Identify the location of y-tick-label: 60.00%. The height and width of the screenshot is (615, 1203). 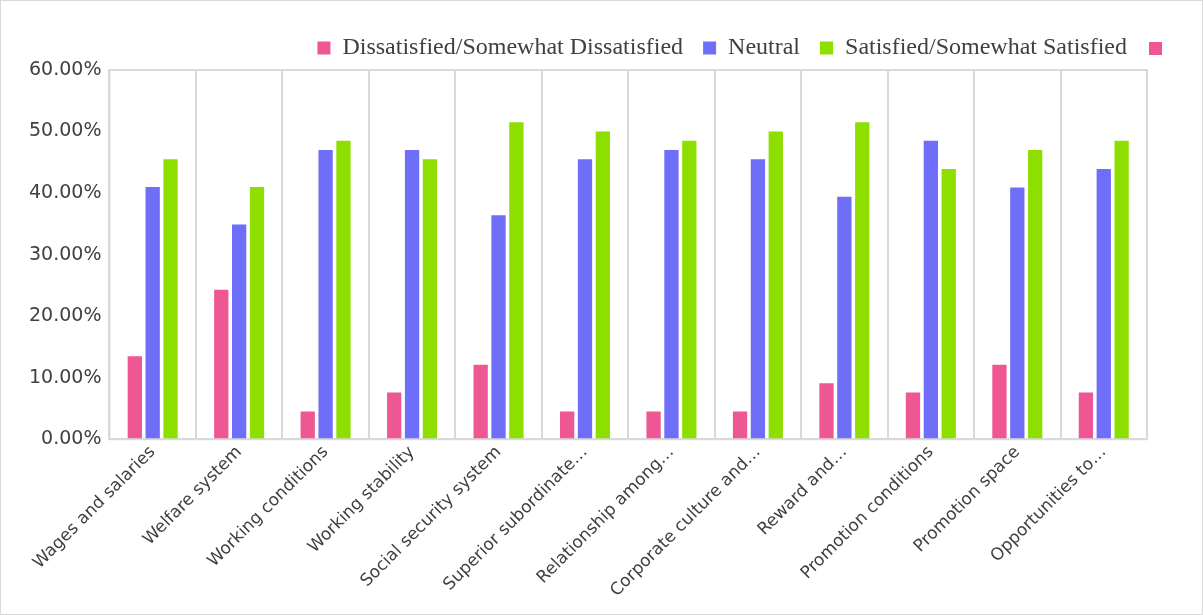
(65, 67).